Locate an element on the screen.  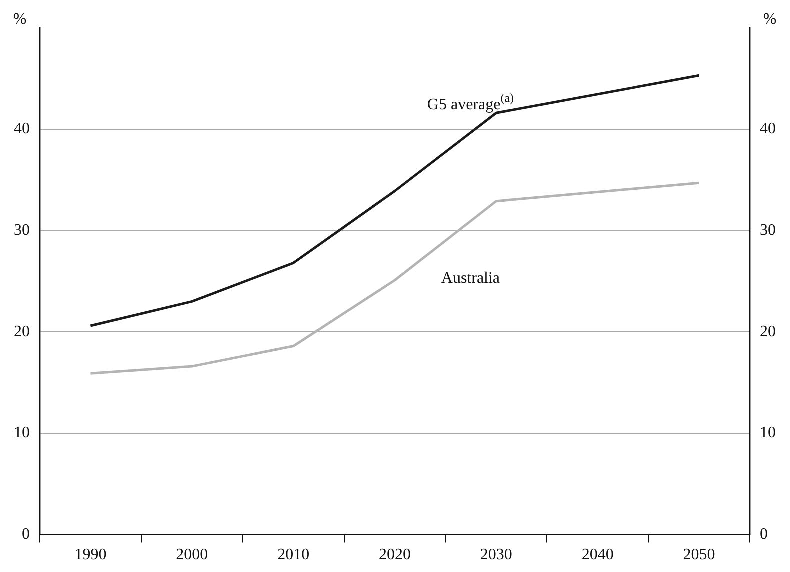
series-label: Australia is located at coordinates (470, 279).